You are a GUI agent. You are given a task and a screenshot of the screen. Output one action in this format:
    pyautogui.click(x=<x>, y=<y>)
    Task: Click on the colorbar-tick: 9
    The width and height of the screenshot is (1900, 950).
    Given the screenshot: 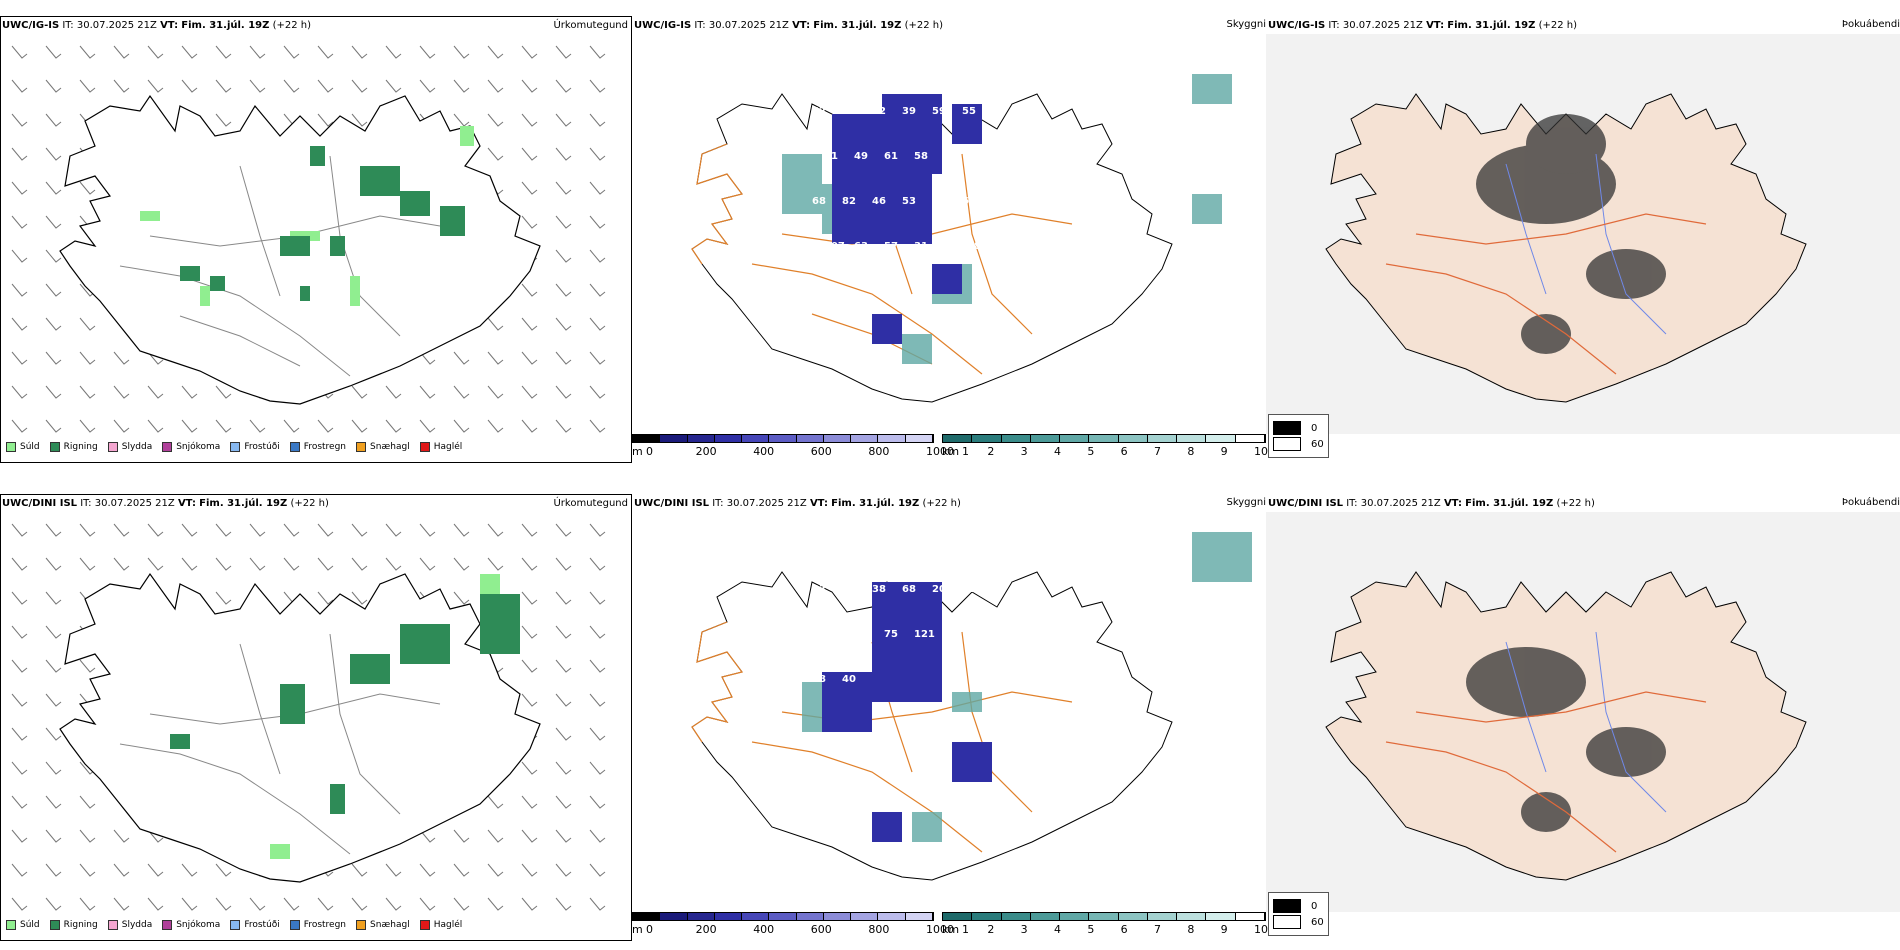 What is the action you would take?
    pyautogui.click(x=1224, y=451)
    